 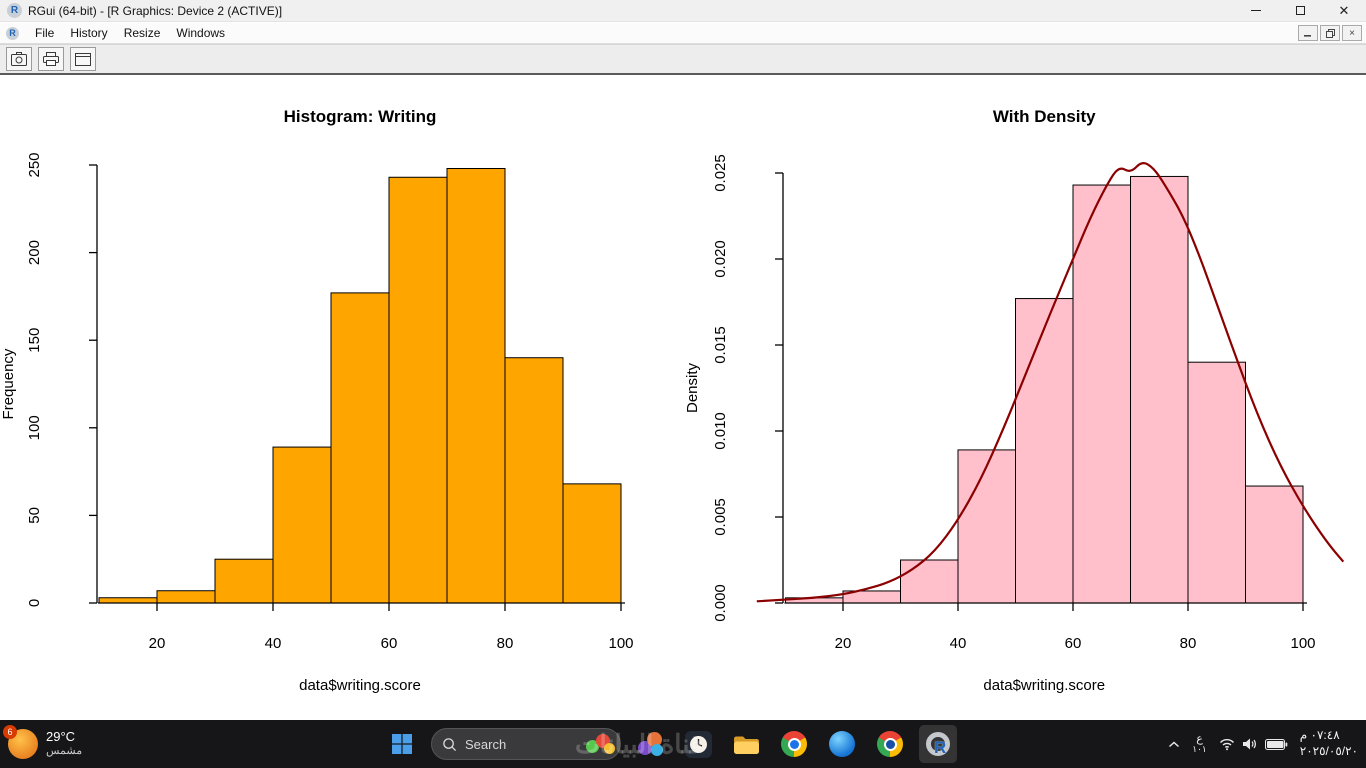 What do you see at coordinates (45, 33) in the screenshot?
I see `menu-file: File` at bounding box center [45, 33].